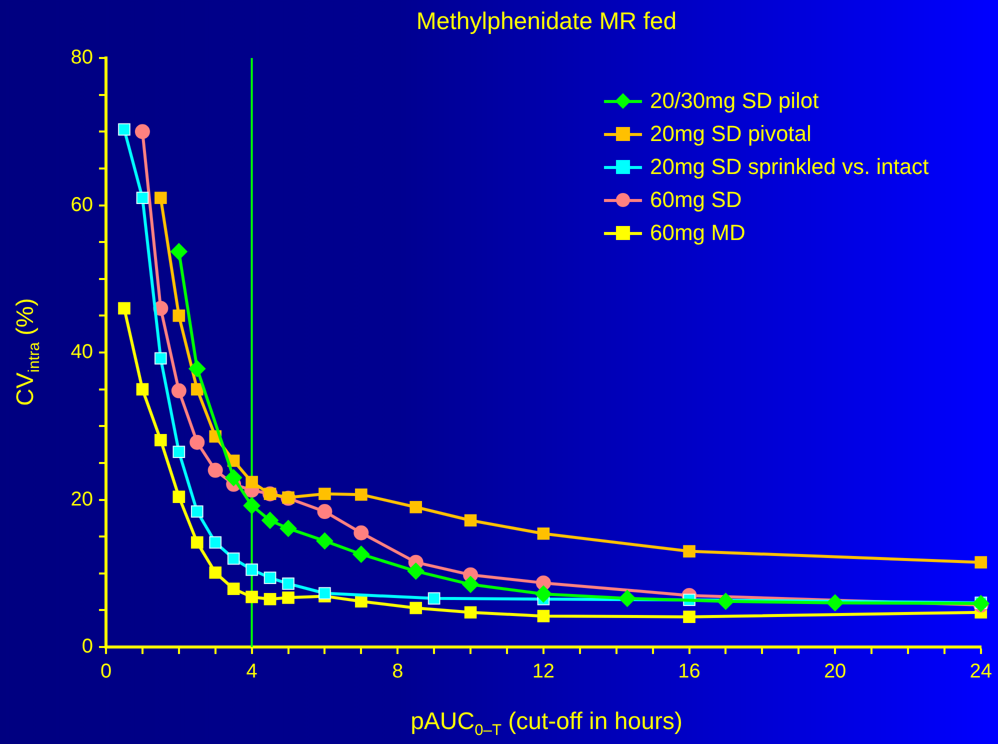 This screenshot has height=744, width=998. What do you see at coordinates (546, 22) in the screenshot?
I see `chart-title: Methylphenidate MR fed` at bounding box center [546, 22].